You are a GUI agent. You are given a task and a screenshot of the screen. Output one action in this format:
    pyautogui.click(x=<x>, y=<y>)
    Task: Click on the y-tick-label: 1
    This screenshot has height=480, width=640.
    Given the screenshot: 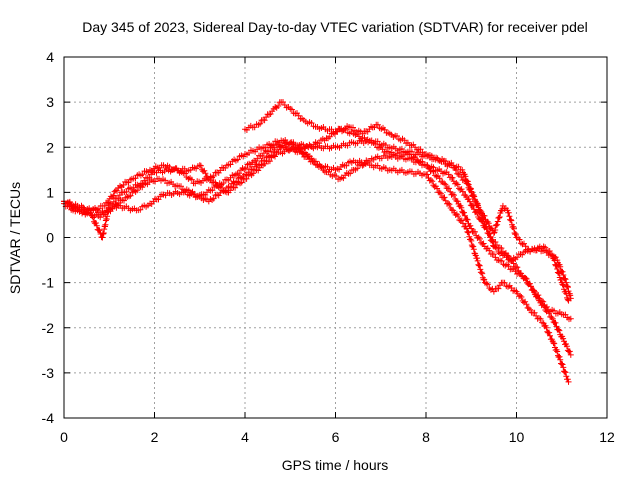 What is the action you would take?
    pyautogui.click(x=50, y=192)
    